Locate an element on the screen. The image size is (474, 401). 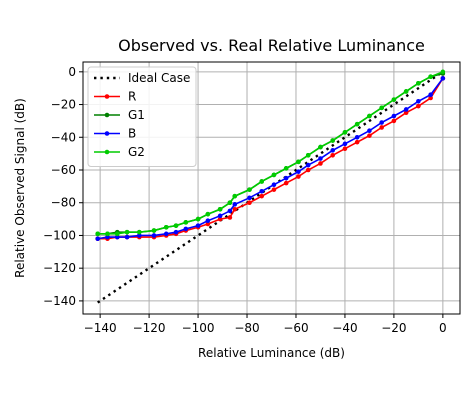
y-tick-label: −60 is located at coordinates (63, 170).